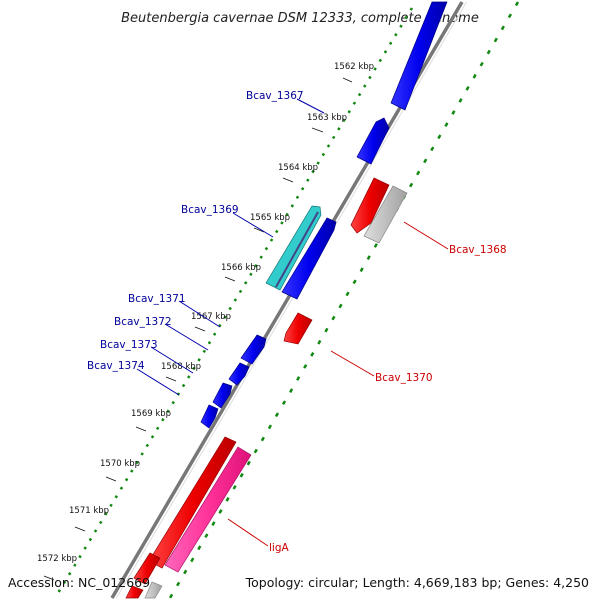  What do you see at coordinates (79, 582) in the screenshot?
I see `accession-text: Accession: NC_012669` at bounding box center [79, 582].